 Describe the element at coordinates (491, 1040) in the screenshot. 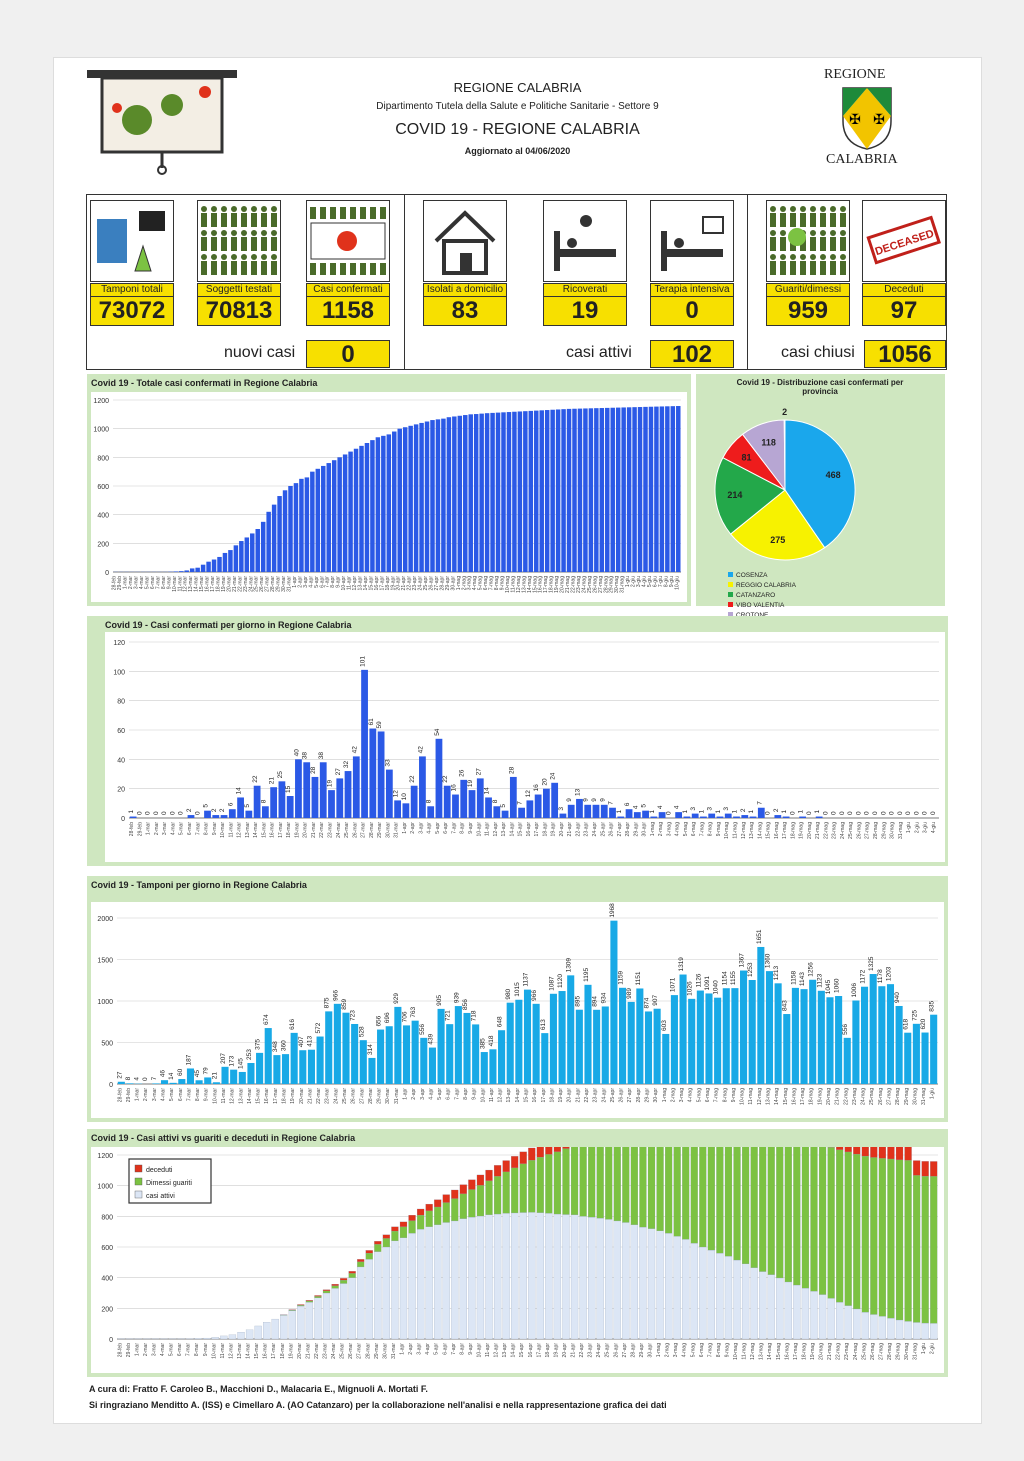

I see `data-label: 418` at that location.